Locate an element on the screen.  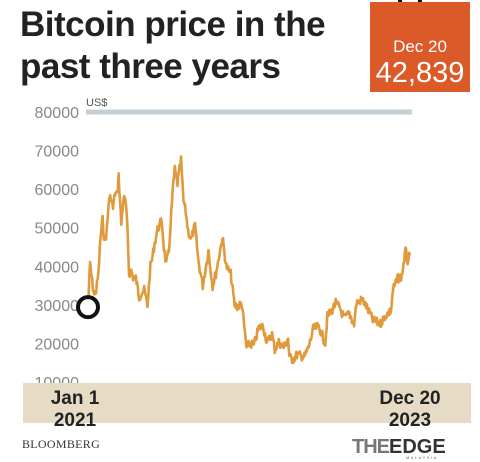
x-axis-band is located at coordinates (247, 403).